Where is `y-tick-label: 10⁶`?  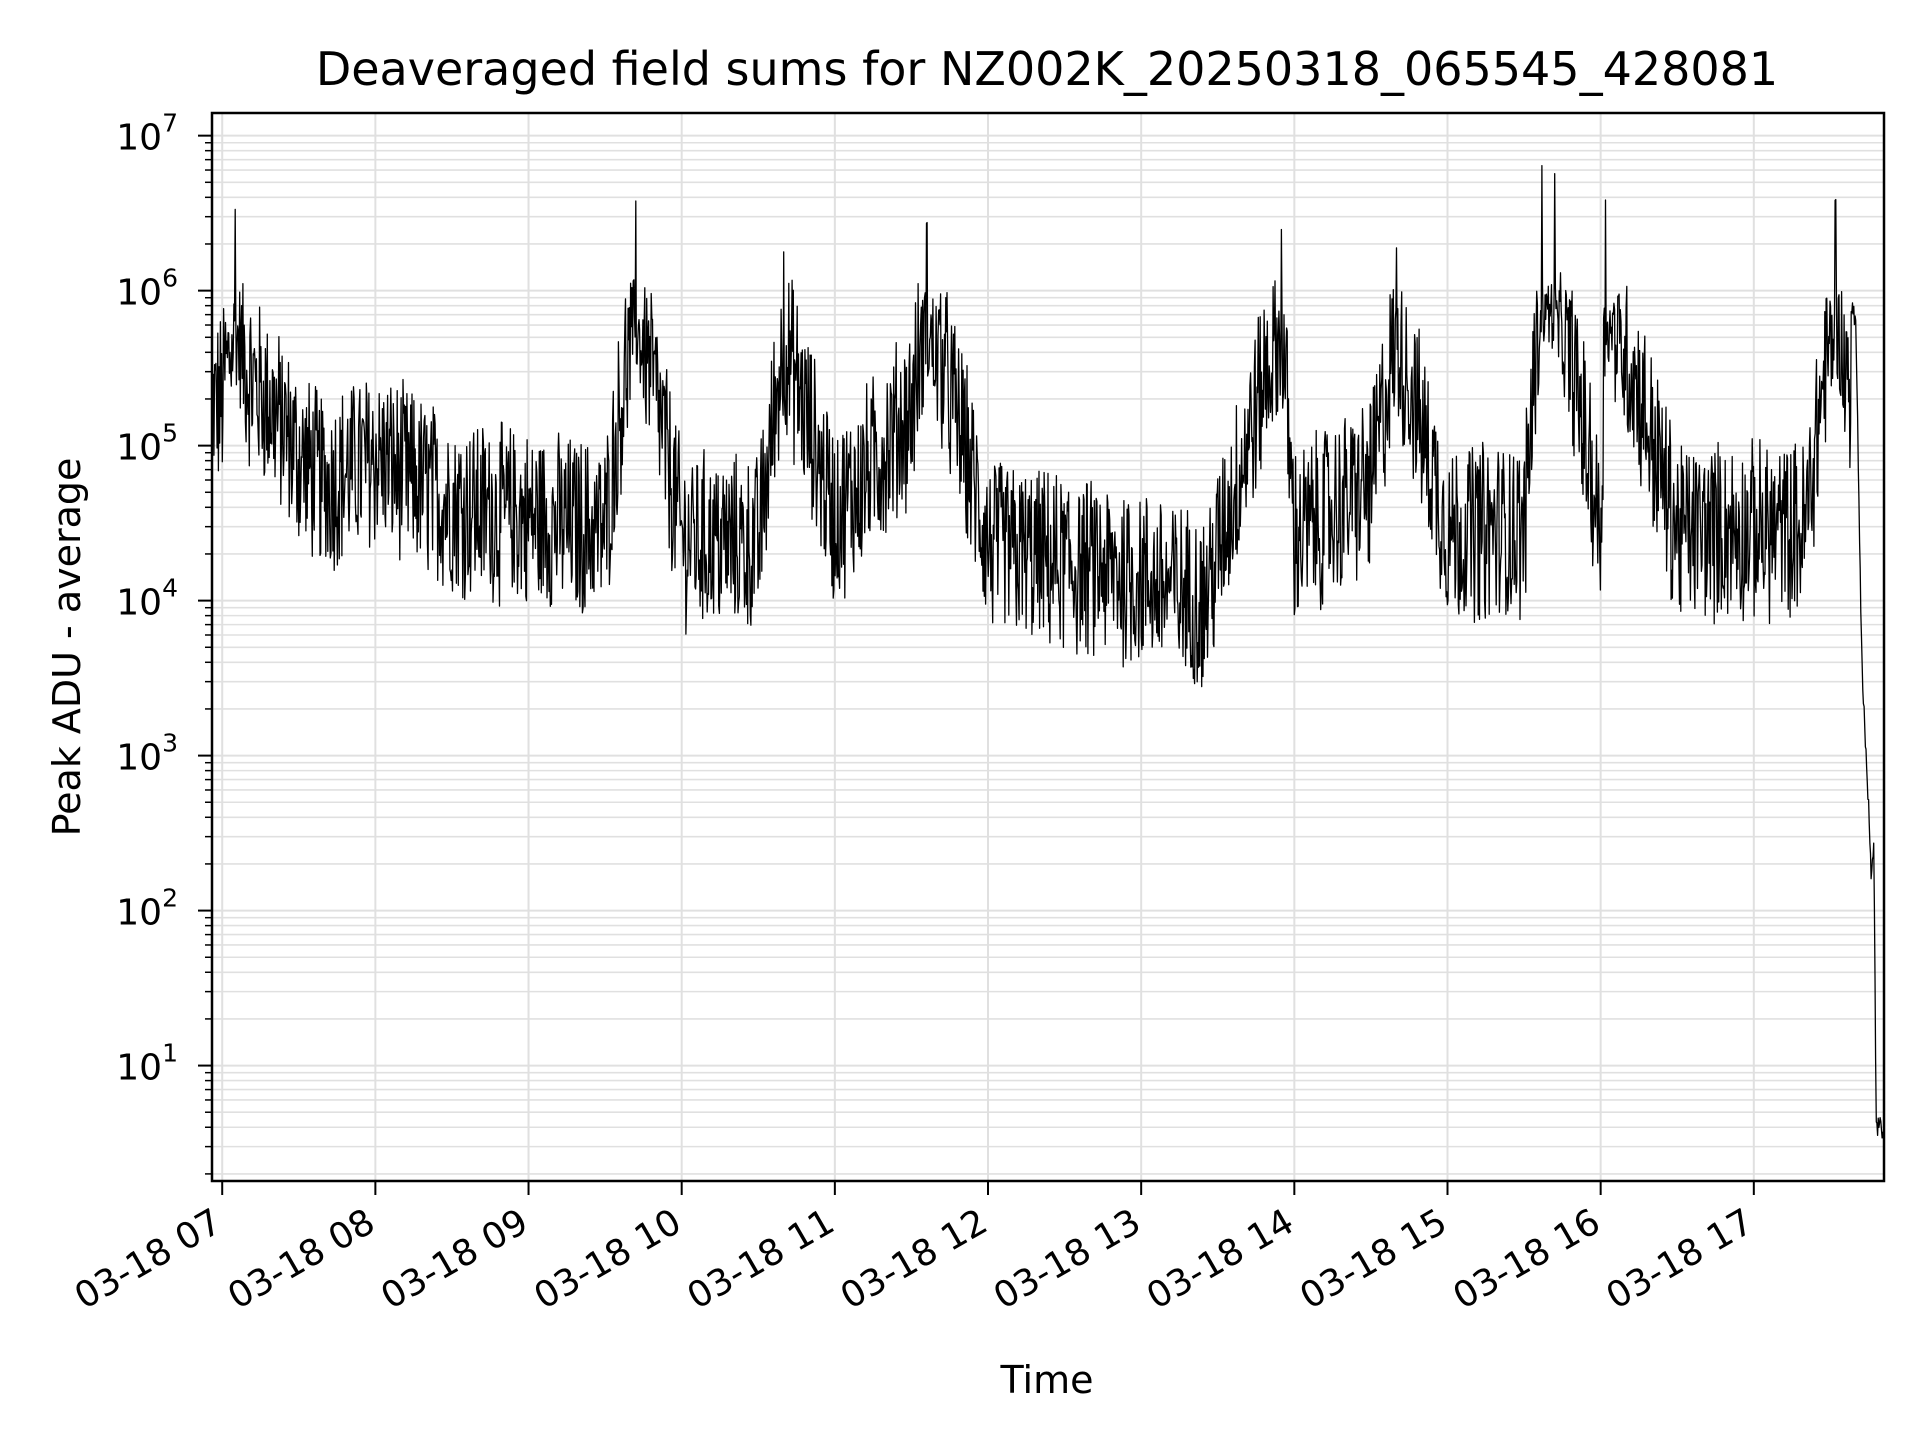
y-tick-label: 10⁶ is located at coordinates (147, 289).